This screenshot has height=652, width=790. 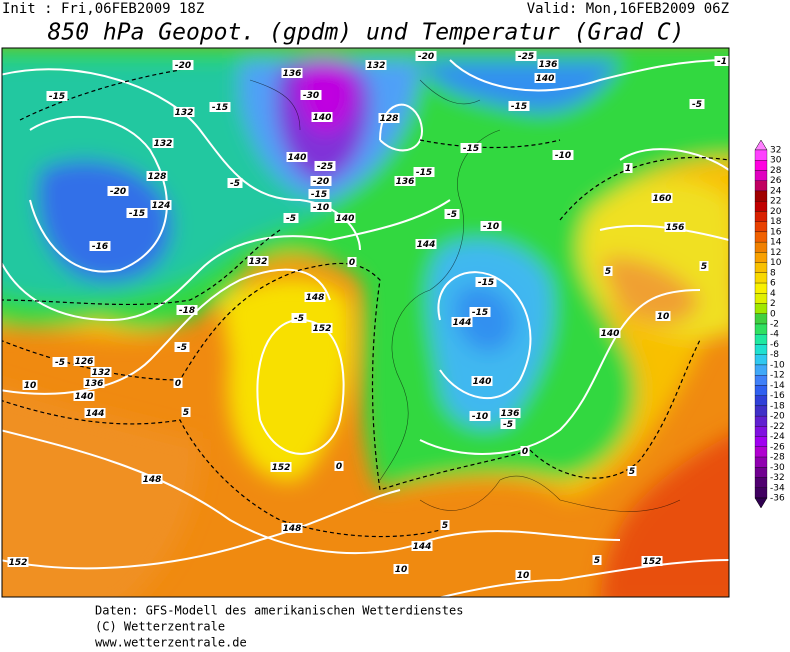 What do you see at coordinates (777, 447) in the screenshot?
I see `scale-label: -26` at bounding box center [777, 447].